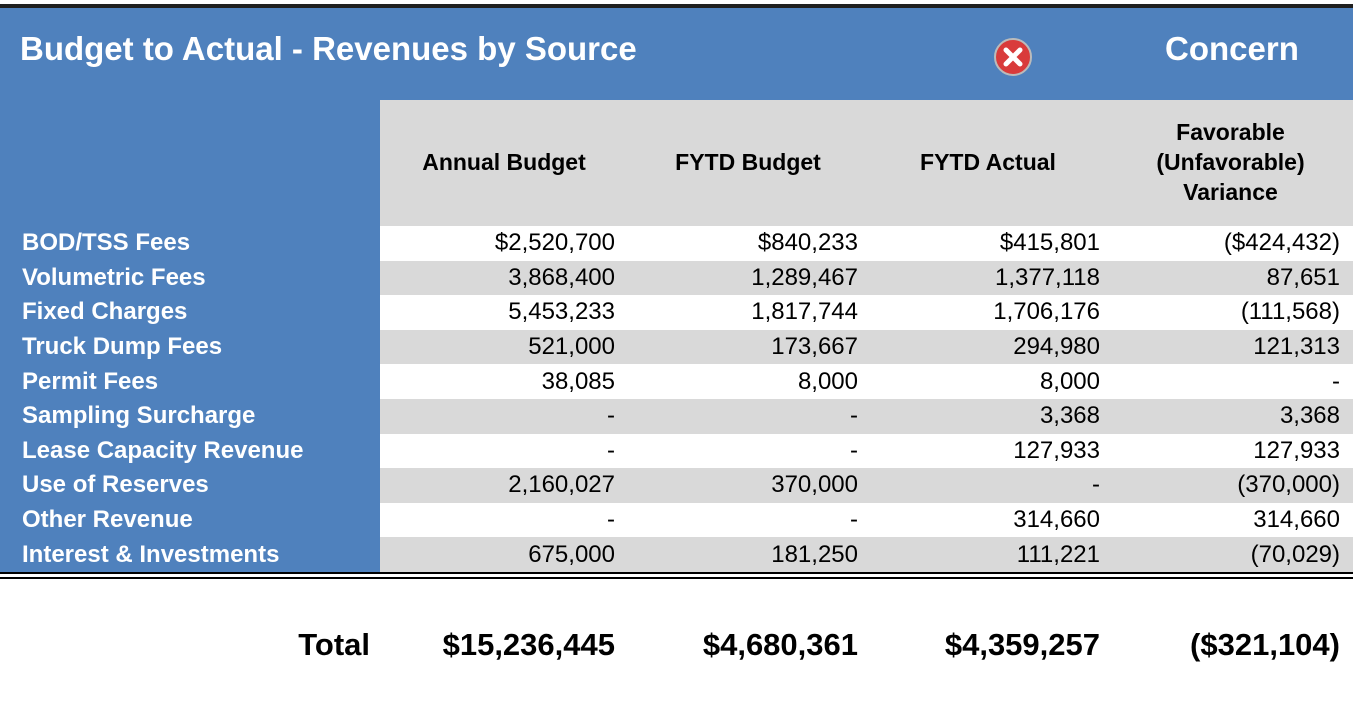 This screenshot has width=1353, height=719. Describe the element at coordinates (328, 48) in the screenshot. I see `title: Budget to Actual - Revenues by Source` at that location.